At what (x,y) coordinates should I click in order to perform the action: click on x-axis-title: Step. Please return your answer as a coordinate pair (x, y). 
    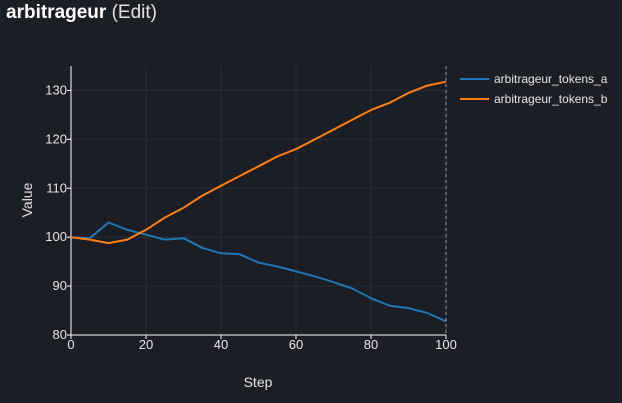
    Looking at the image, I should click on (258, 382).